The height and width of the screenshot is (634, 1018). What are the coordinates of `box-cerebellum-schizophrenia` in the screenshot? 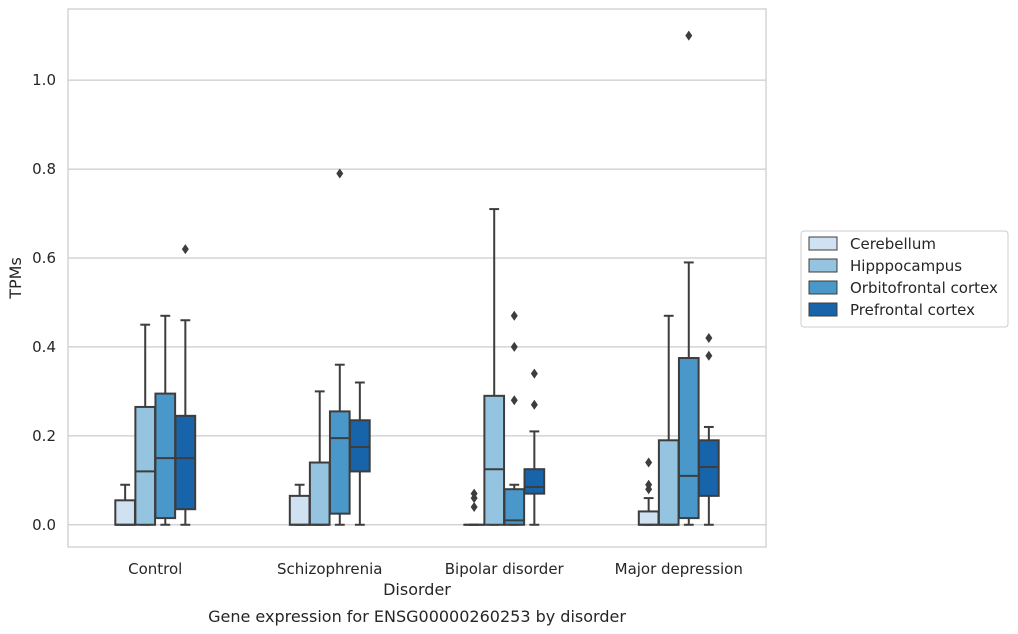 It's located at (299, 504).